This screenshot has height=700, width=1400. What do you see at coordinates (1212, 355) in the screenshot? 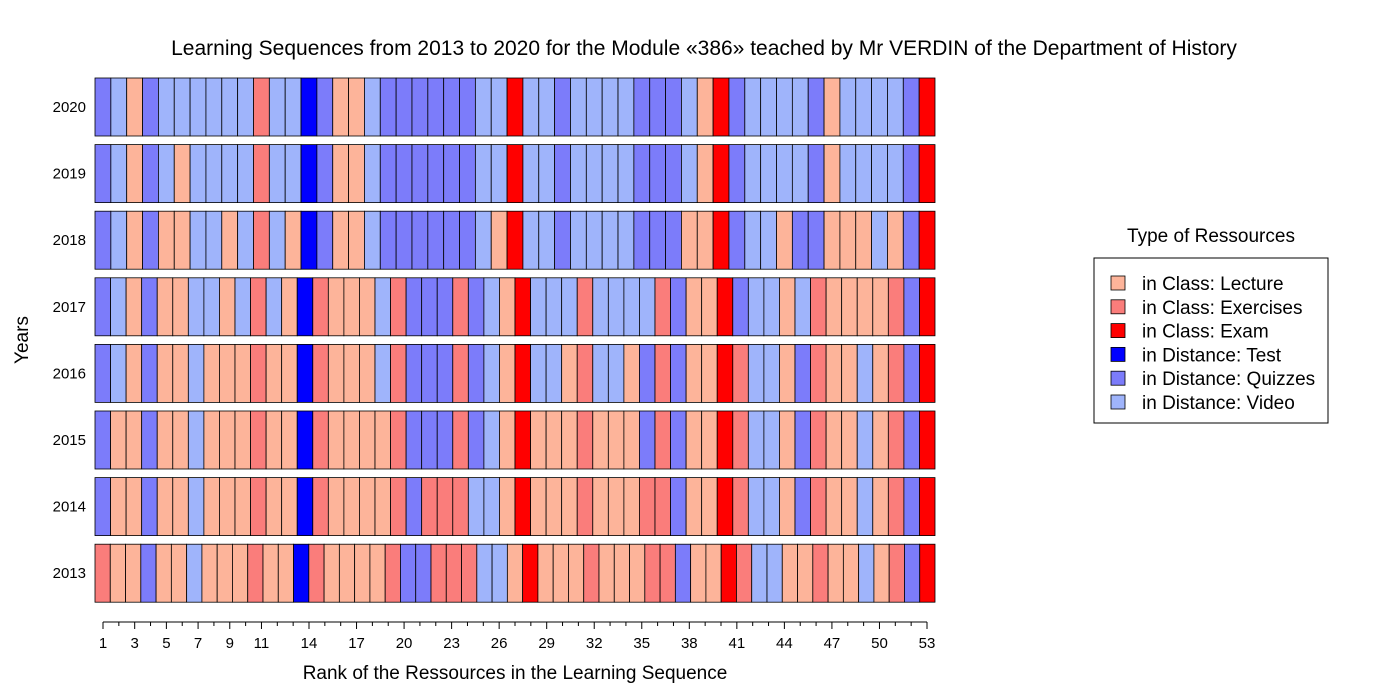
I see `legend-label: in Distance: Test` at bounding box center [1212, 355].